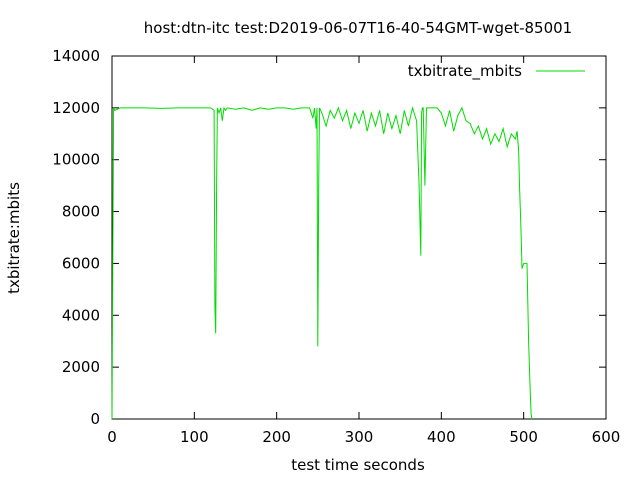  What do you see at coordinates (81, 315) in the screenshot?
I see `y-tick-label: 4000` at bounding box center [81, 315].